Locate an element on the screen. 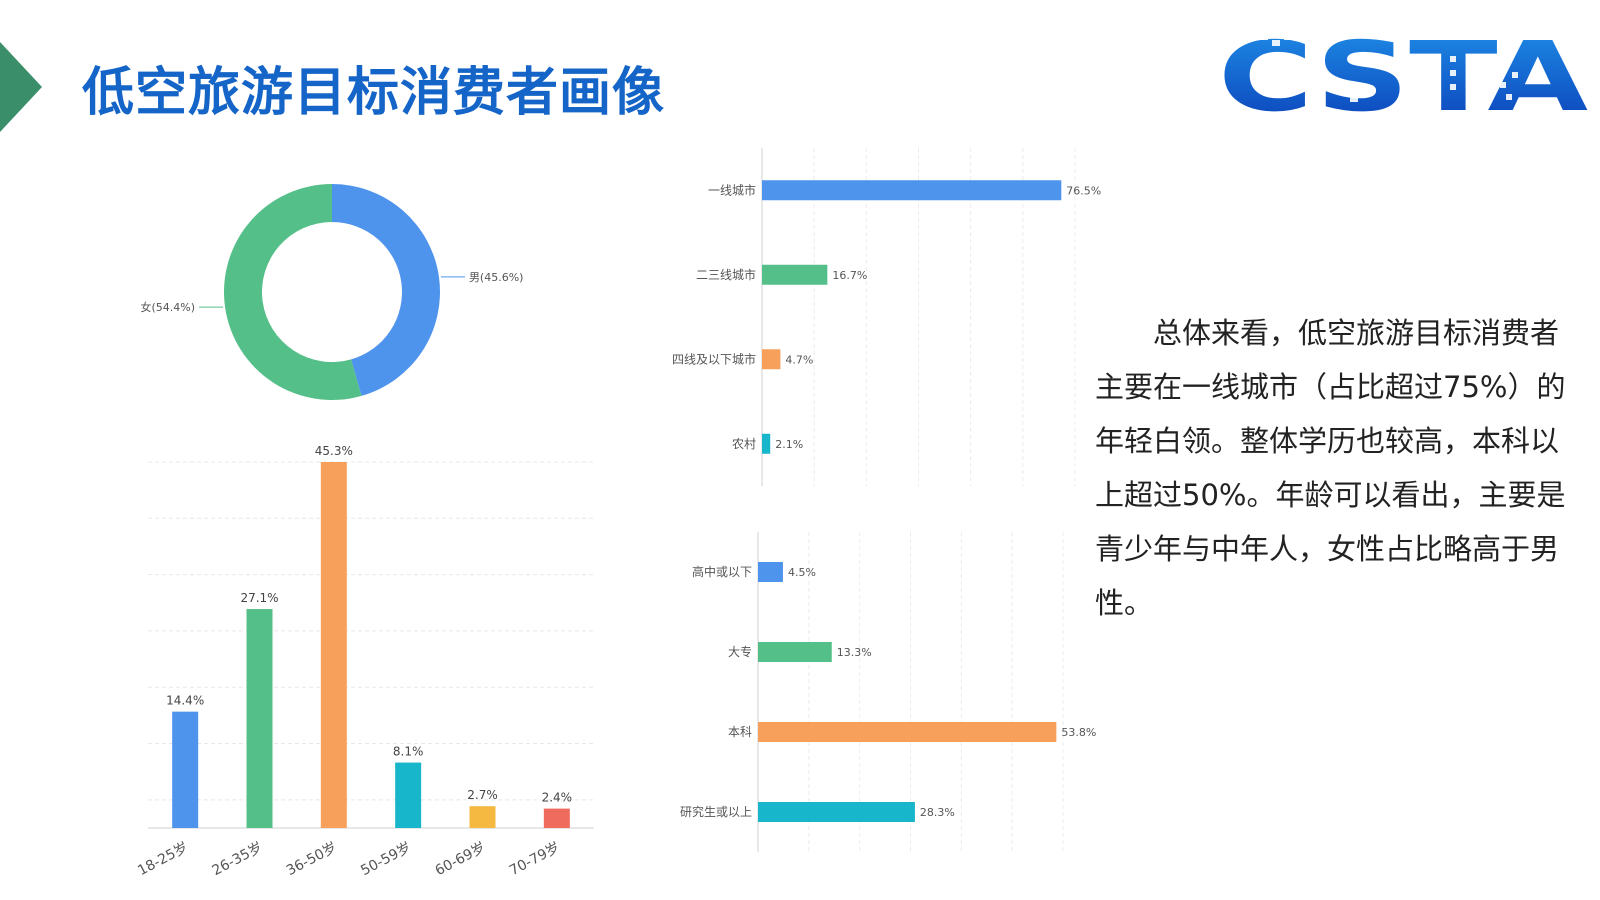 This screenshot has width=1600, height=900. age-bar-label-3: 8.1% is located at coordinates (408, 752).